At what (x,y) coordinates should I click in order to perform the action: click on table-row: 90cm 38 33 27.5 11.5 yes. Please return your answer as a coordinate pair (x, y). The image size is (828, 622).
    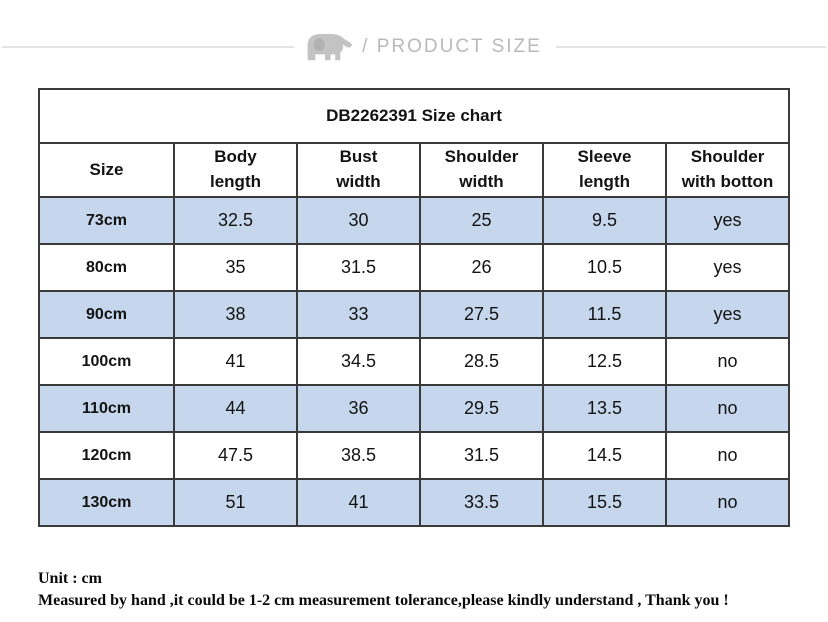
    Looking at the image, I should click on (414, 314).